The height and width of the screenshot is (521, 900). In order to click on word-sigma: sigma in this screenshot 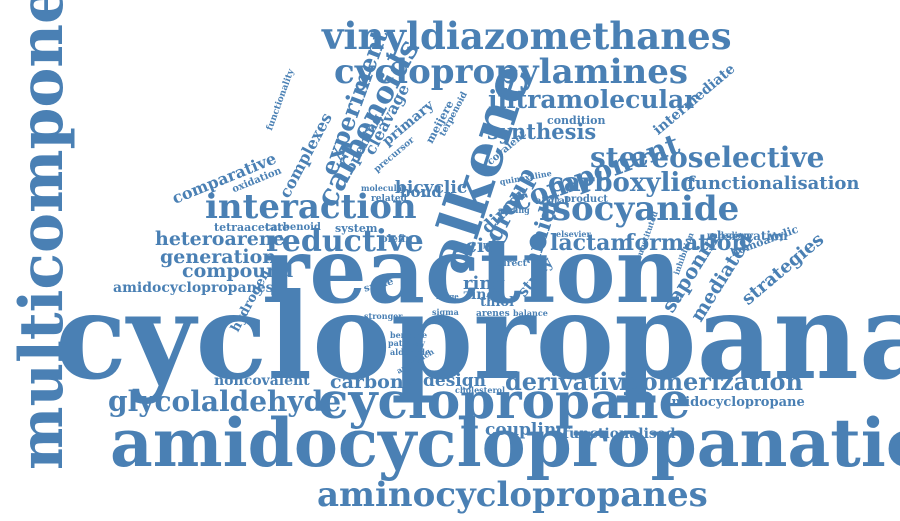, I will do `click(445, 312)`.